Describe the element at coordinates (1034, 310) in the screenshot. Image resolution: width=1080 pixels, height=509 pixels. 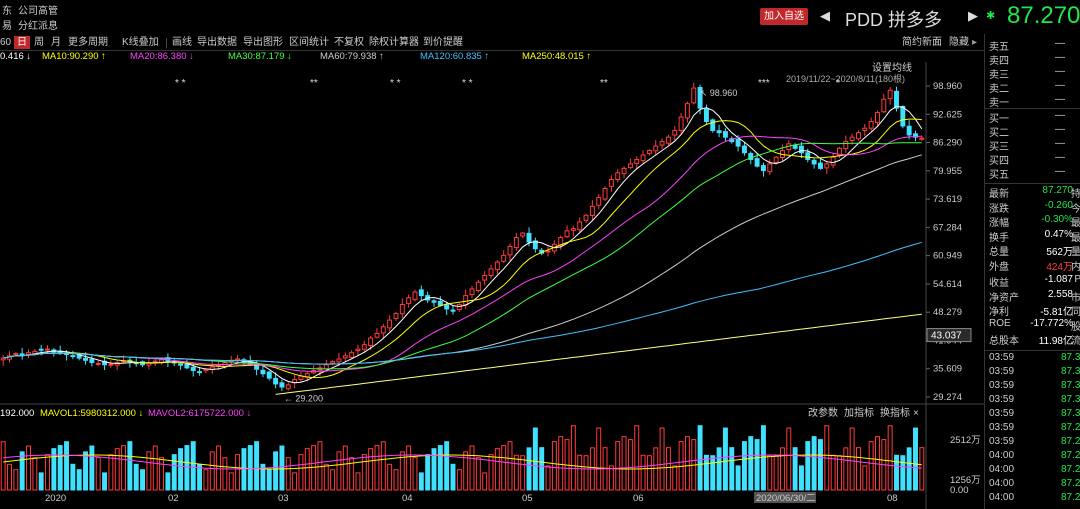
I see `quote-row: 净利 -5.81亿同` at that location.